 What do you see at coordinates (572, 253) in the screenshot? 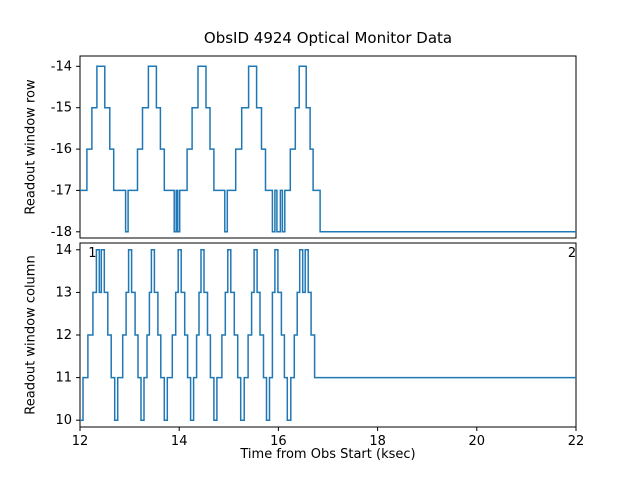
I see `annotation-2: 2` at bounding box center [572, 253].